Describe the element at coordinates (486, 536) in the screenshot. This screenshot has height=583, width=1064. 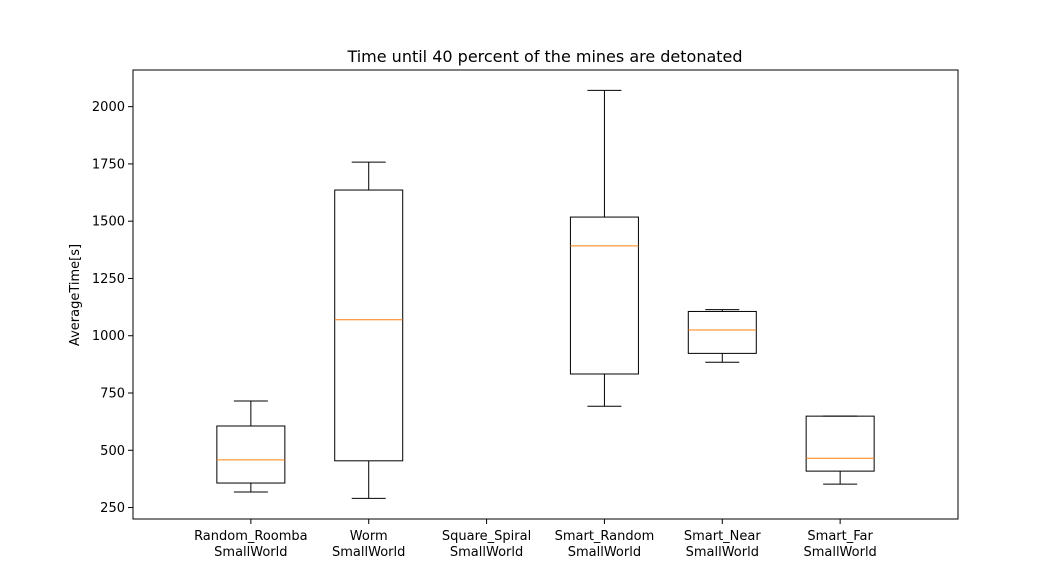
I see `x-tick-label: Square_Spiral` at that location.